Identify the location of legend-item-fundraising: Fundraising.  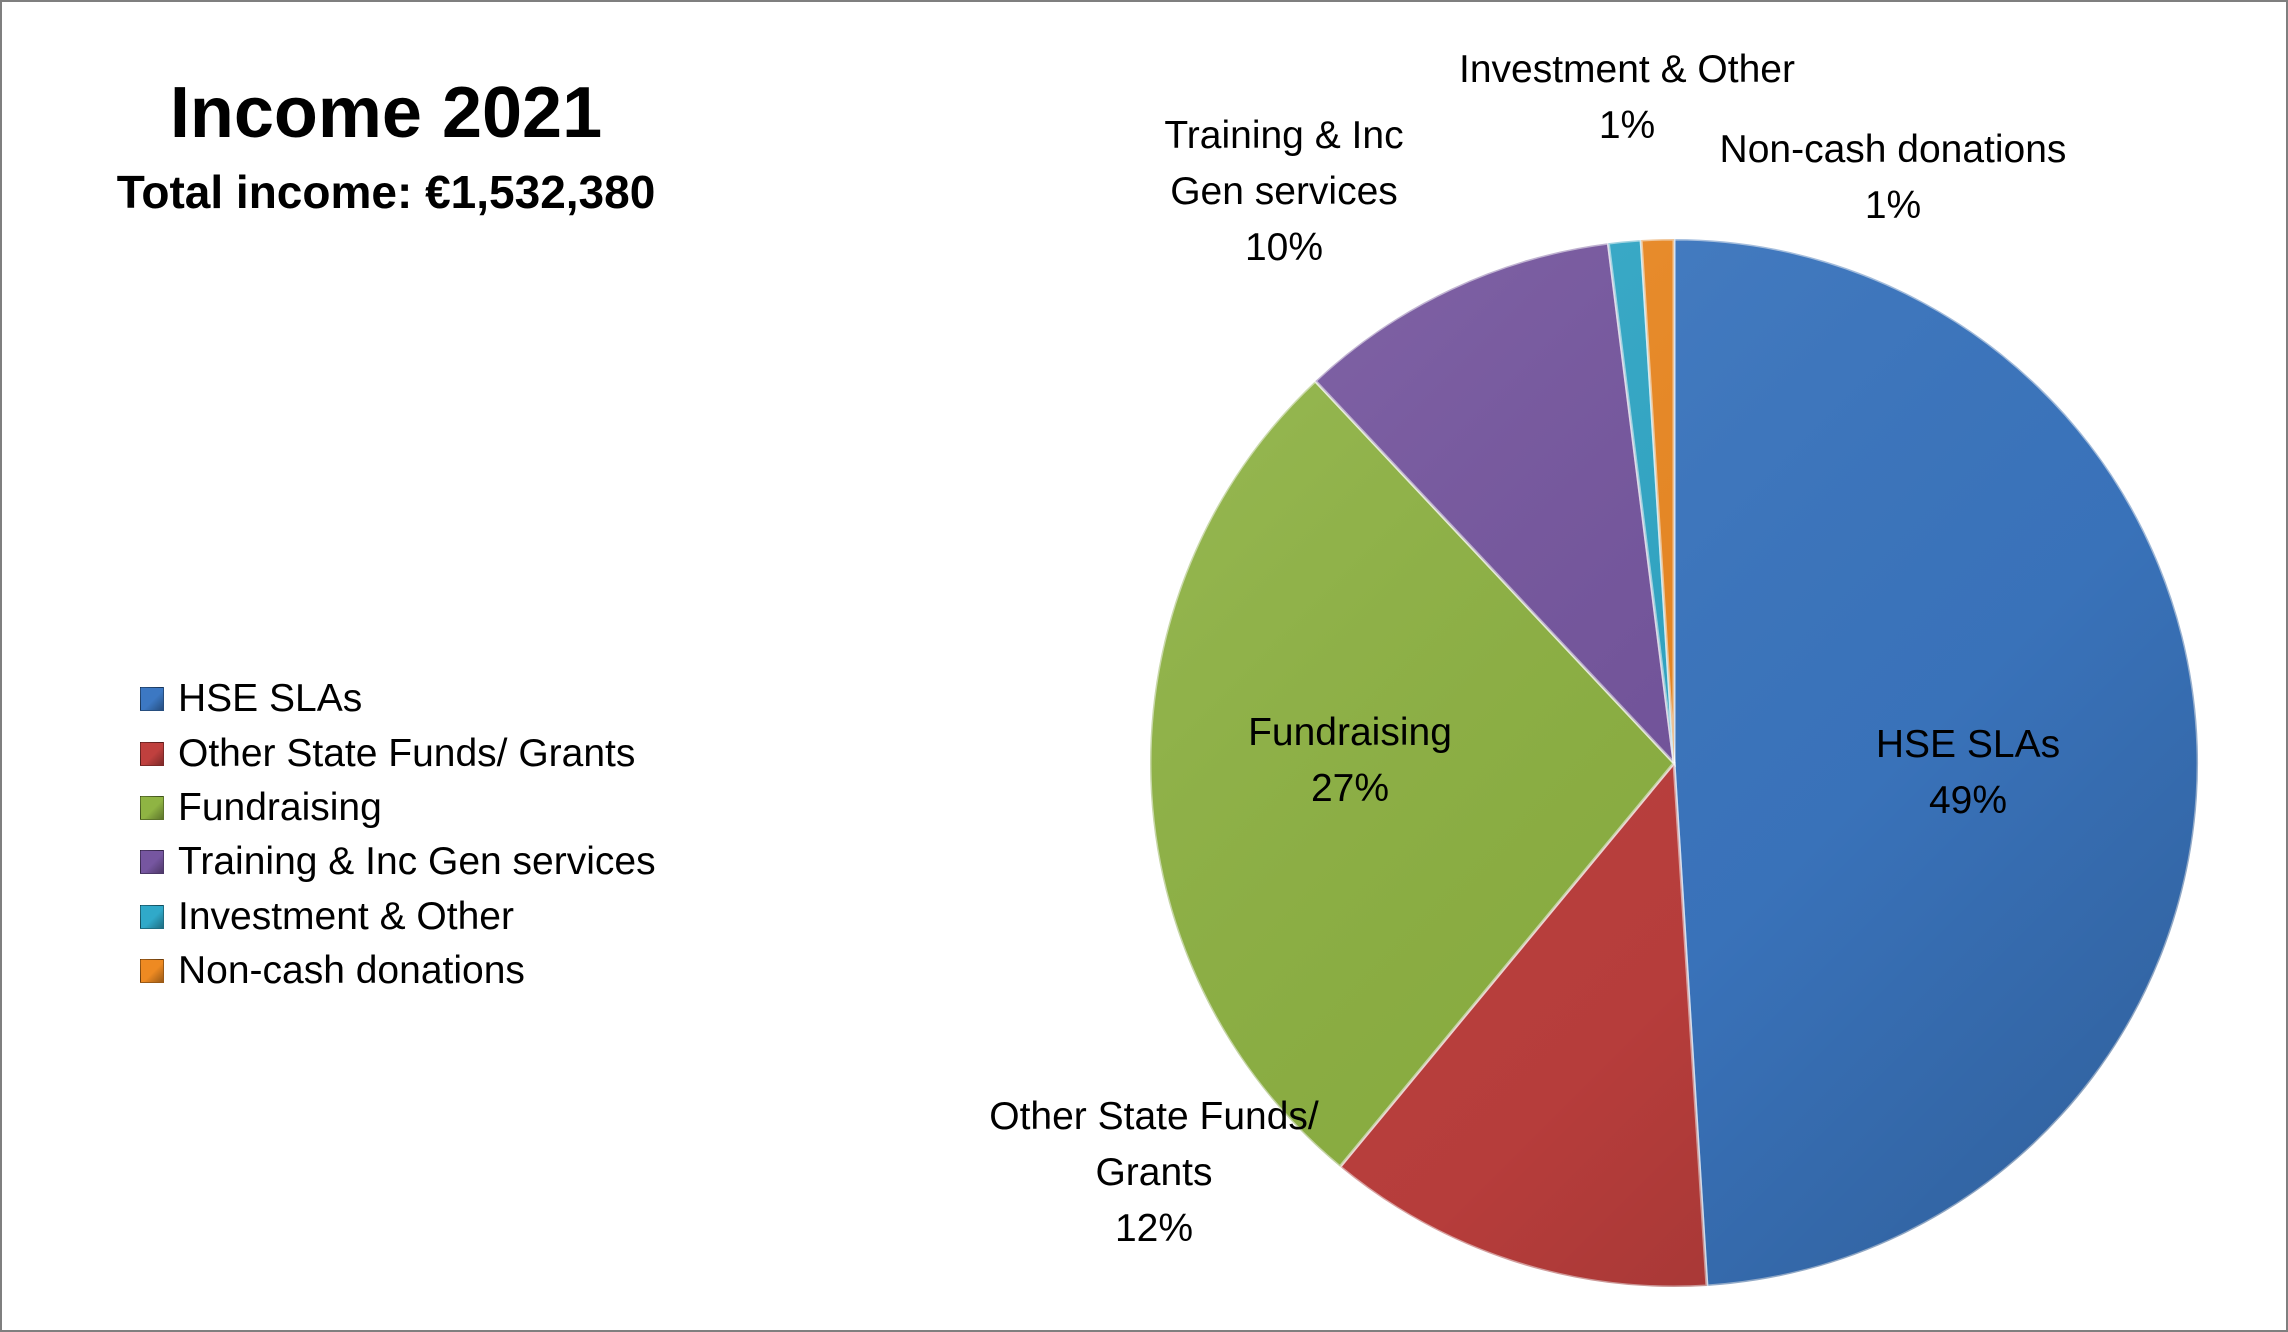
(398, 808).